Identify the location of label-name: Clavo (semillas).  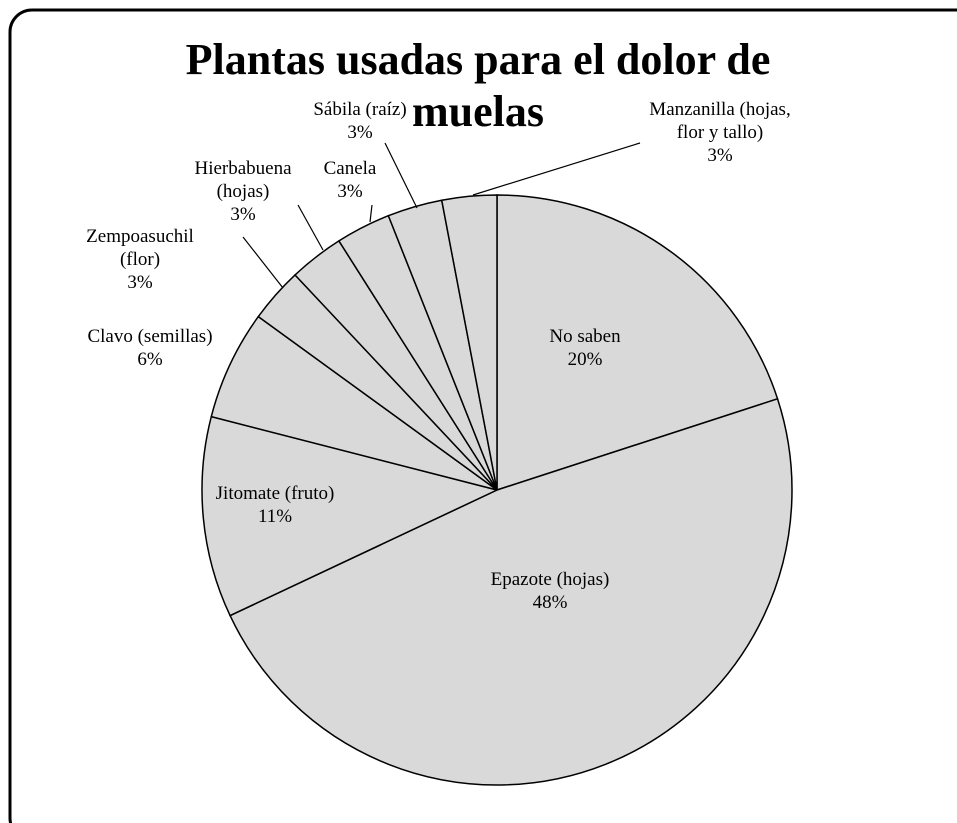
(150, 336).